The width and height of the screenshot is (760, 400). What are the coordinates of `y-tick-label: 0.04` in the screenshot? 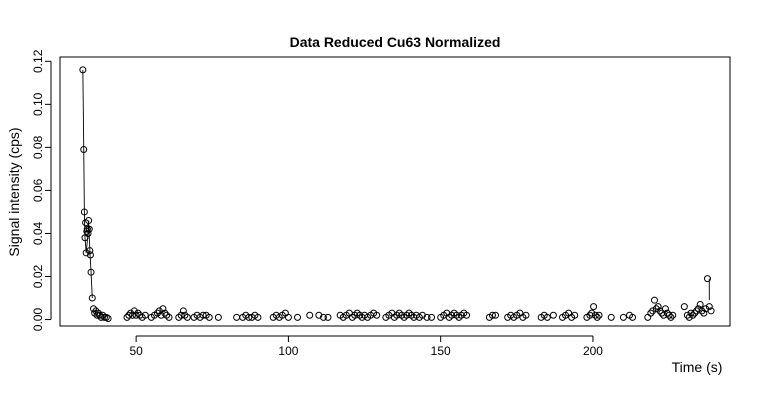 It's located at (38, 233).